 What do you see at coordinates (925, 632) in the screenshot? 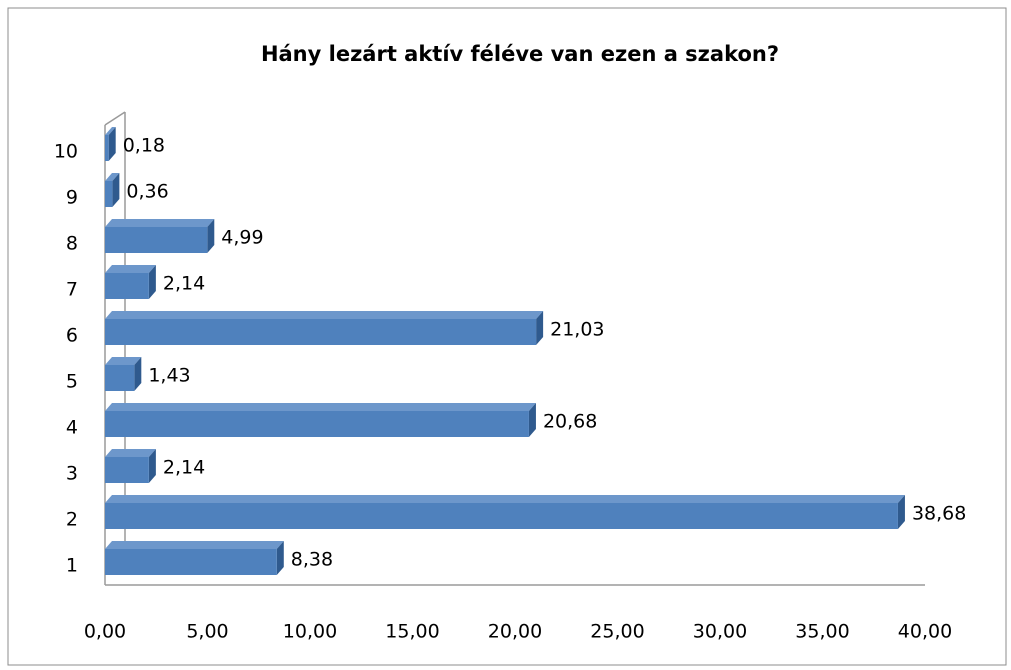
I see `x-tick-label: 40,00` at bounding box center [925, 632].